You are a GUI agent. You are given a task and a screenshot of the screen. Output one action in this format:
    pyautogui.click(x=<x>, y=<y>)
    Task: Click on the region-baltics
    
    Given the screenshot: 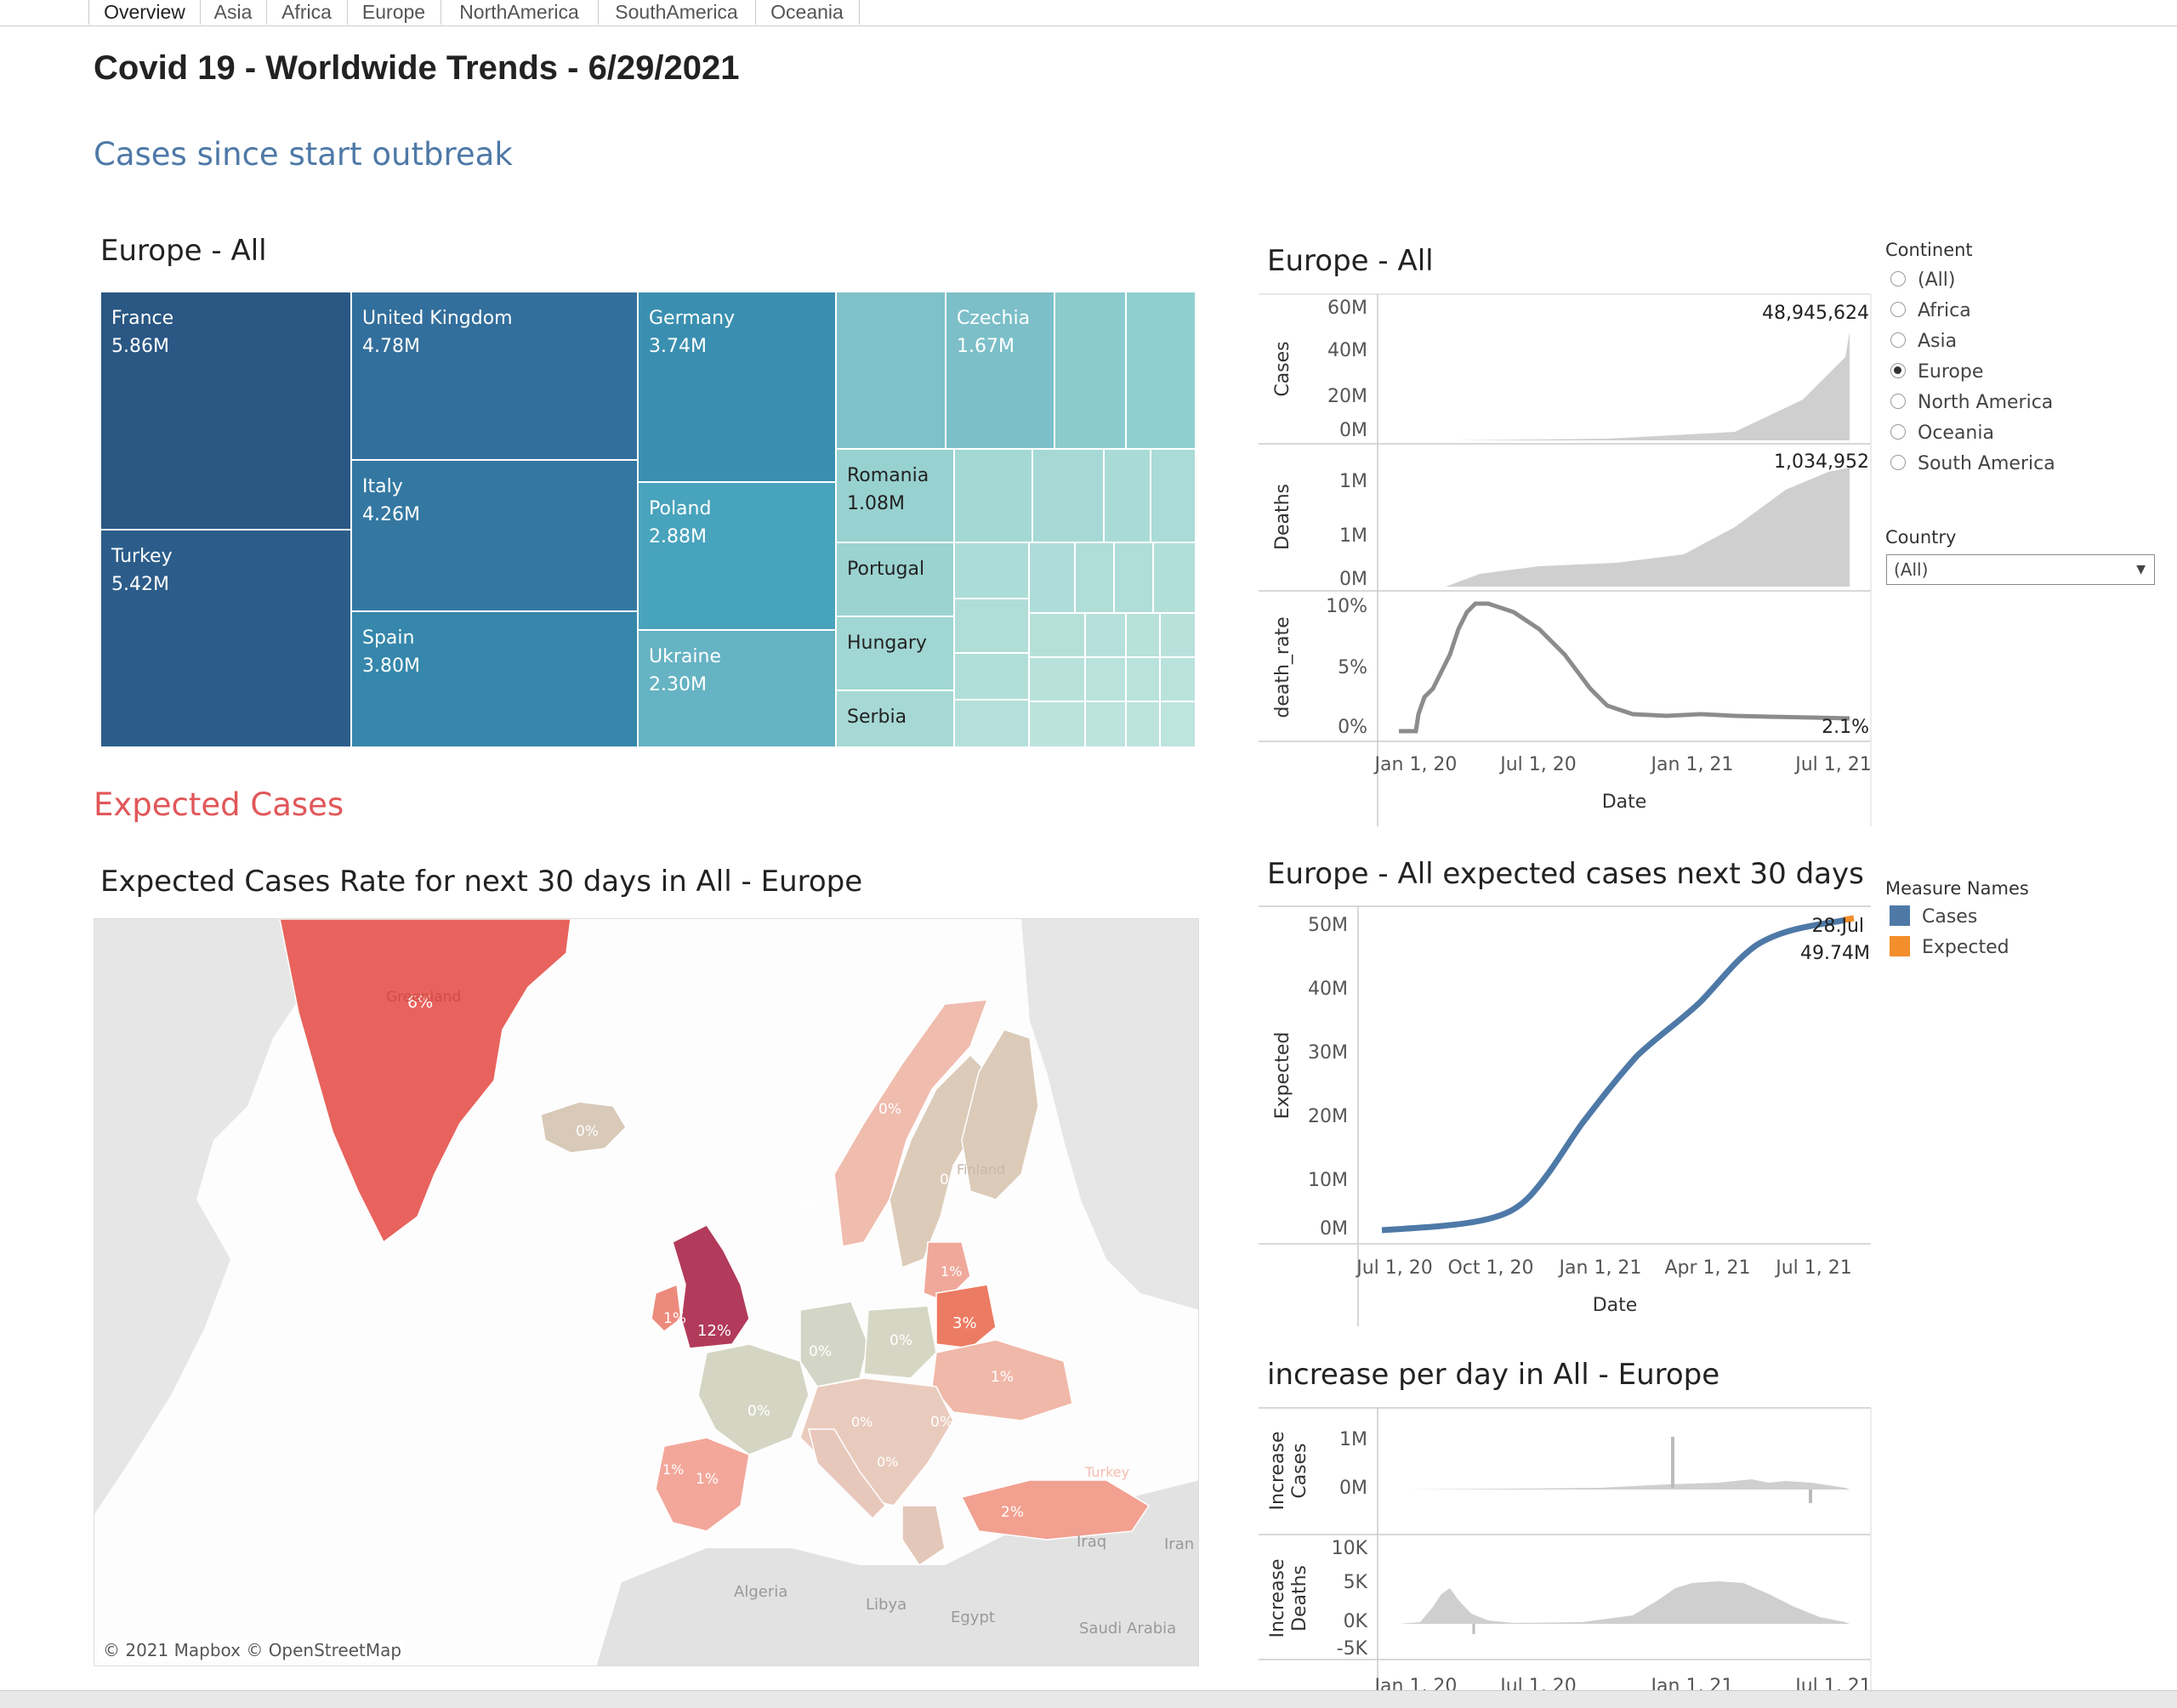 What is the action you would take?
    pyautogui.click(x=947, y=1272)
    